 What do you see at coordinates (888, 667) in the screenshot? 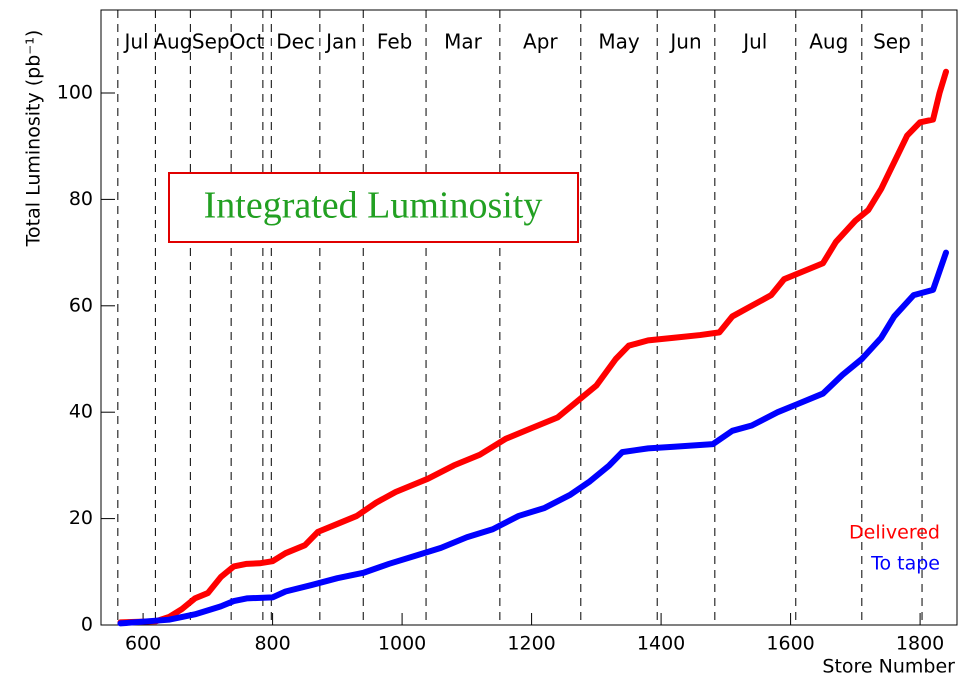
I see `x-axis-label: Store Number` at bounding box center [888, 667].